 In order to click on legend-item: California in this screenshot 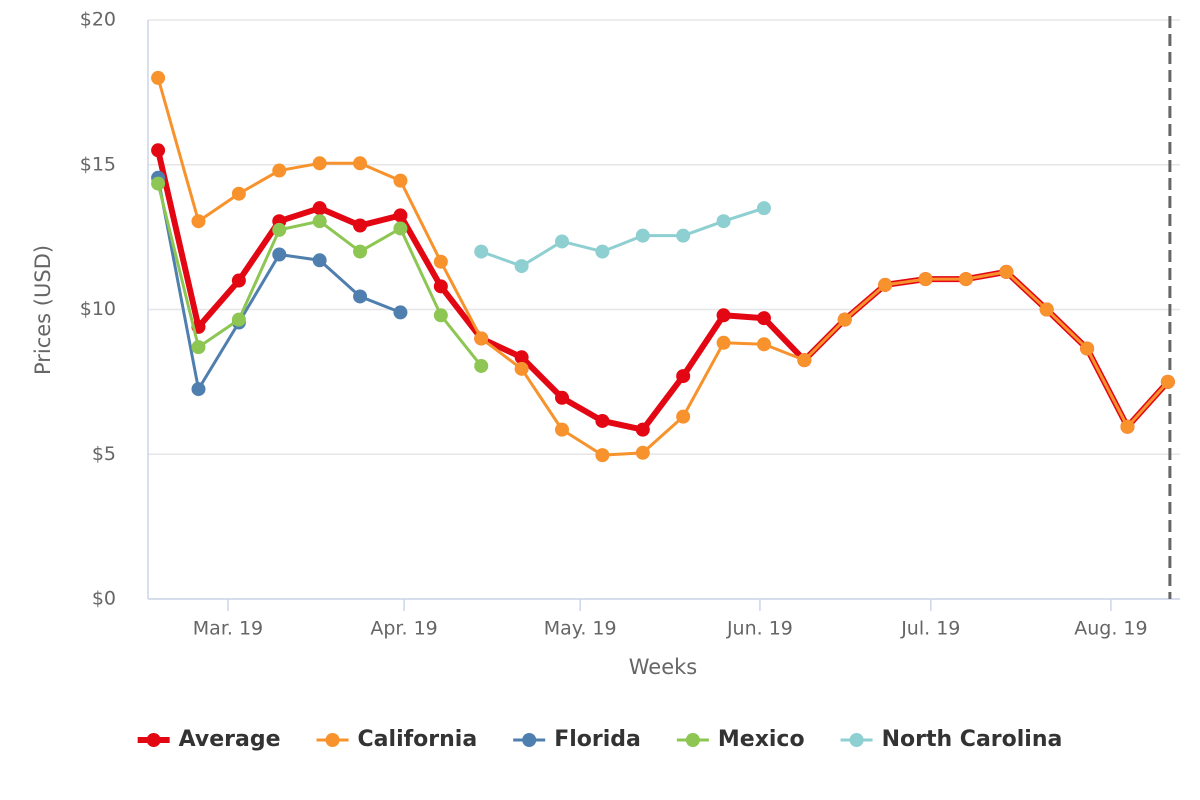, I will do `click(397, 739)`.